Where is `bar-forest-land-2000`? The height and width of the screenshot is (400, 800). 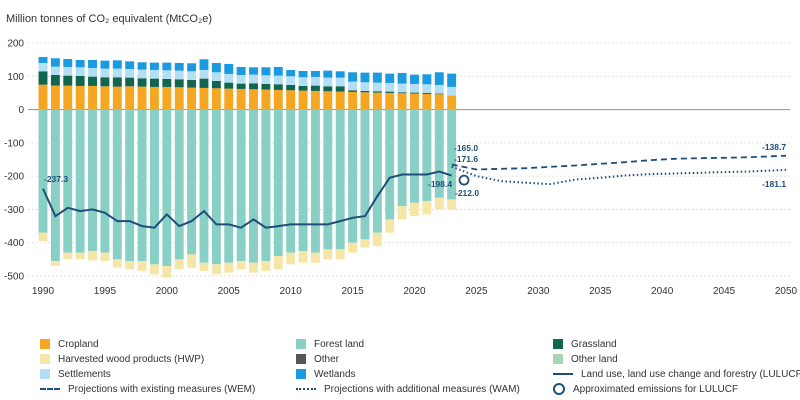
bar-forest-land-2000 is located at coordinates (167, 188).